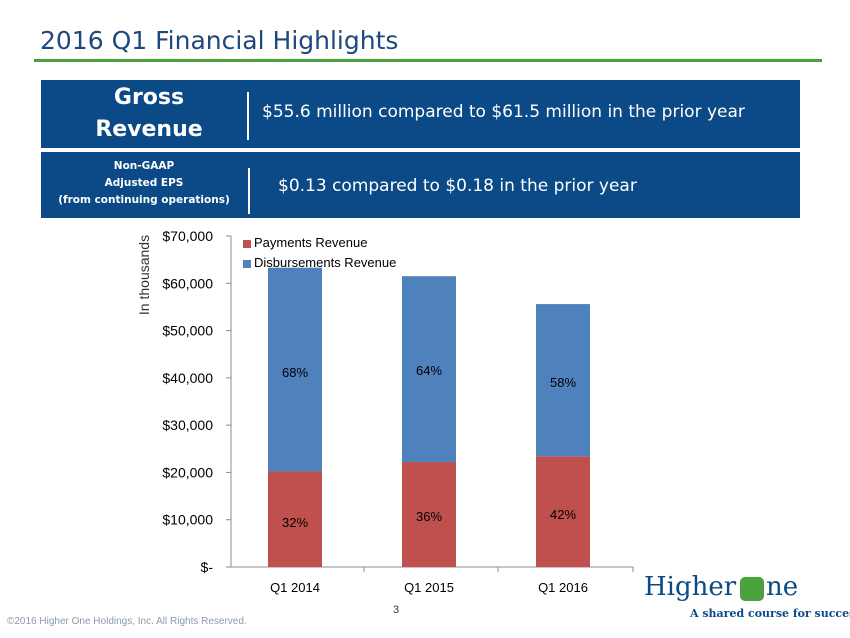  I want to click on y-tick-label: $60,000, so click(187, 283).